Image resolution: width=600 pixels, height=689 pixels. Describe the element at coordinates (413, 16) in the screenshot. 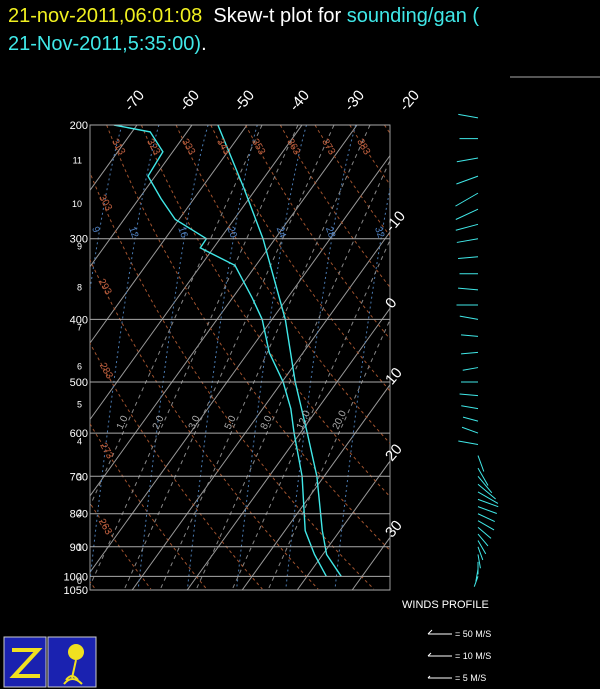

I see `title-source: sounding/gan (` at that location.